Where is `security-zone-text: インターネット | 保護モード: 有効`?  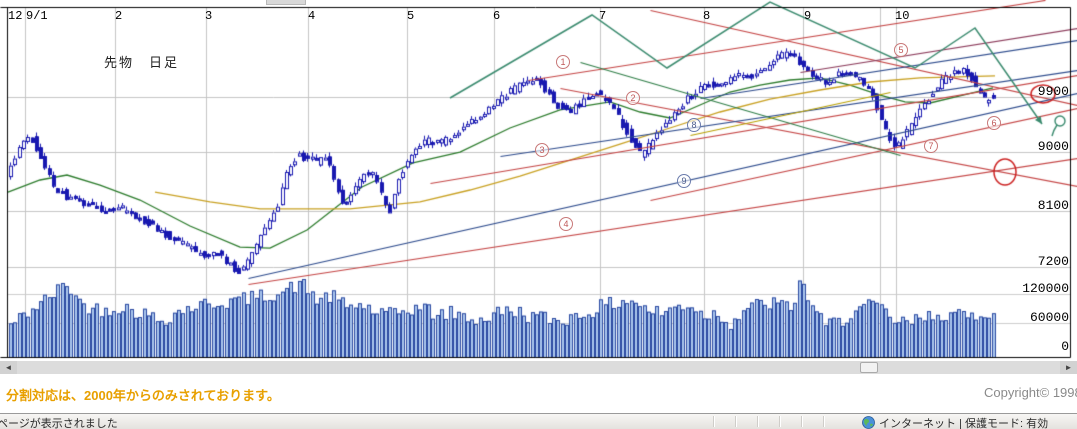
security-zone-text: インターネット | 保護モード: 有効 is located at coordinates (964, 423).